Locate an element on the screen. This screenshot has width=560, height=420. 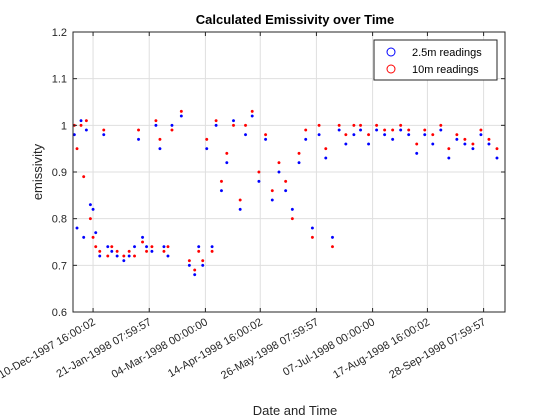
y-tick-label: 0.6 is located at coordinates (59, 313).